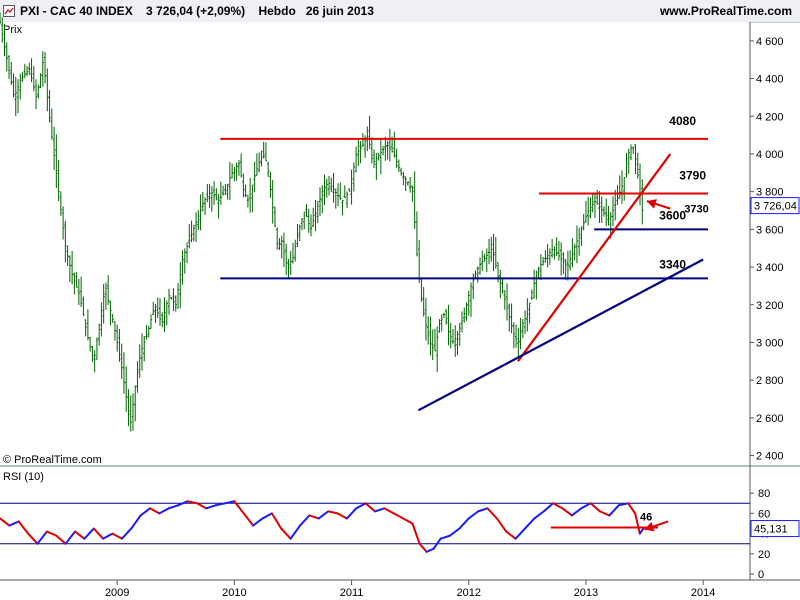 Image resolution: width=800 pixels, height=600 pixels. What do you see at coordinates (770, 343) in the screenshot?
I see `price-tick-label: 3 000` at bounding box center [770, 343].